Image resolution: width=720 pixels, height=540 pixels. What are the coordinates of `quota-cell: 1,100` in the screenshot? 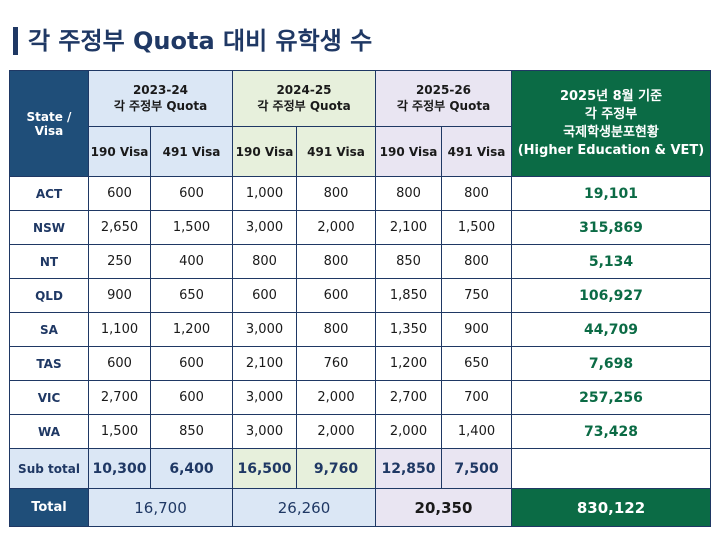 It's located at (119, 329).